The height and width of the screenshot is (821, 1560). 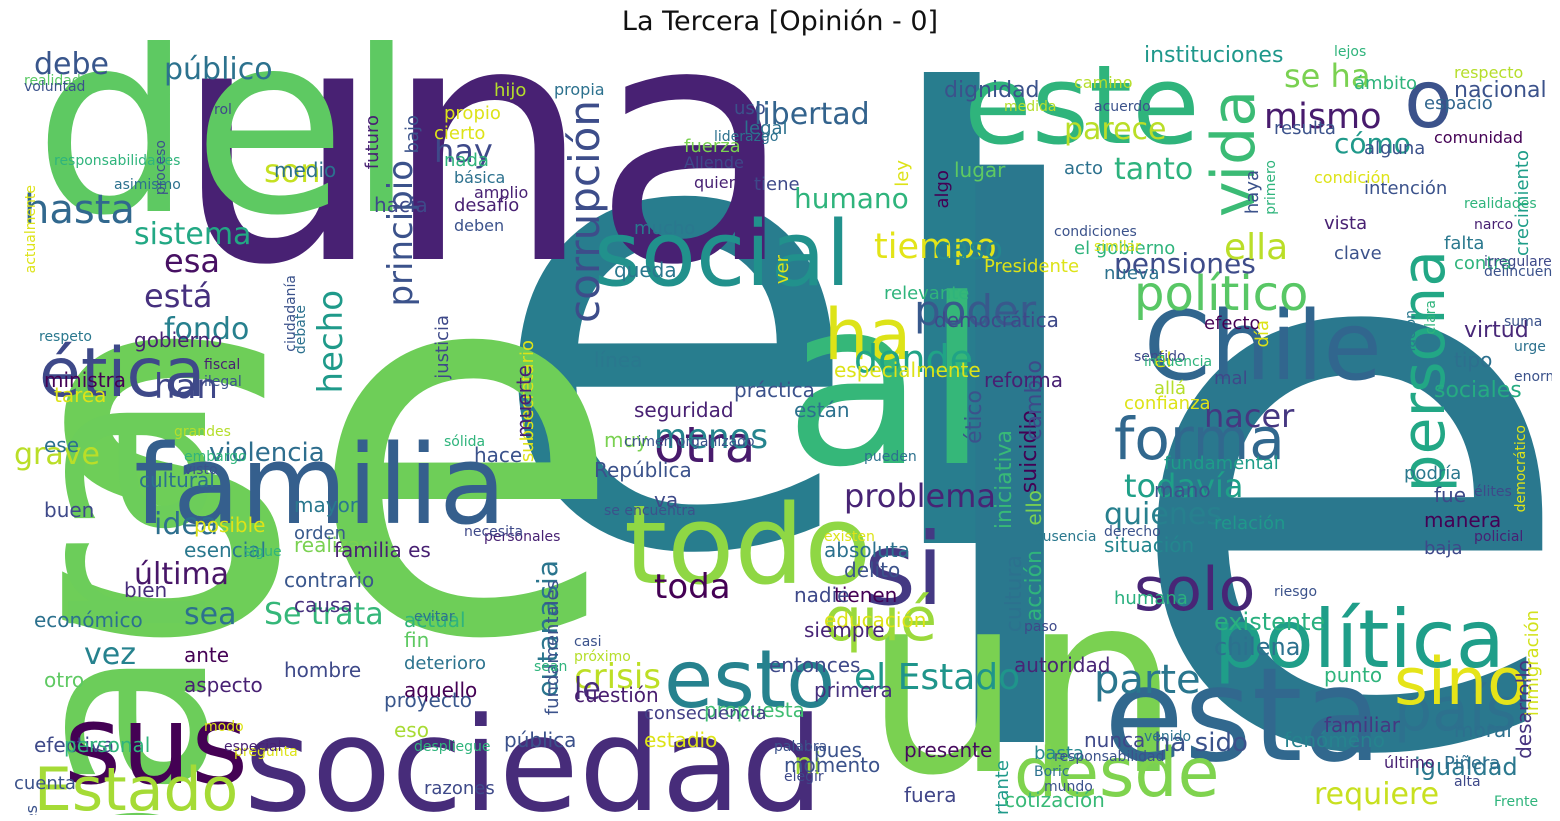 I want to click on word-ante: ante, so click(x=207, y=655).